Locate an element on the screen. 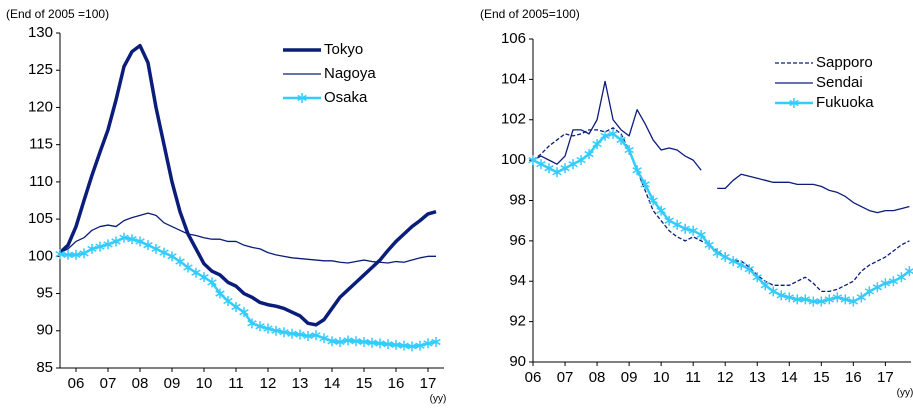 The width and height of the screenshot is (913, 412). x-tick-label: 10 is located at coordinates (661, 377).